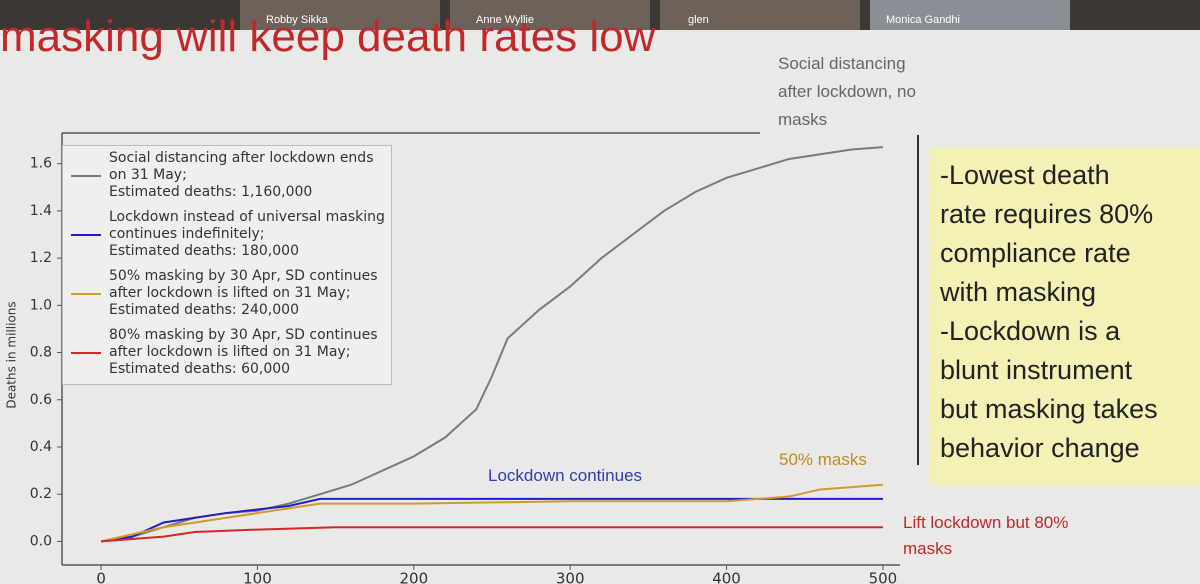  What do you see at coordinates (12, 354) in the screenshot?
I see `y-axis-label: Deaths in millions` at bounding box center [12, 354].